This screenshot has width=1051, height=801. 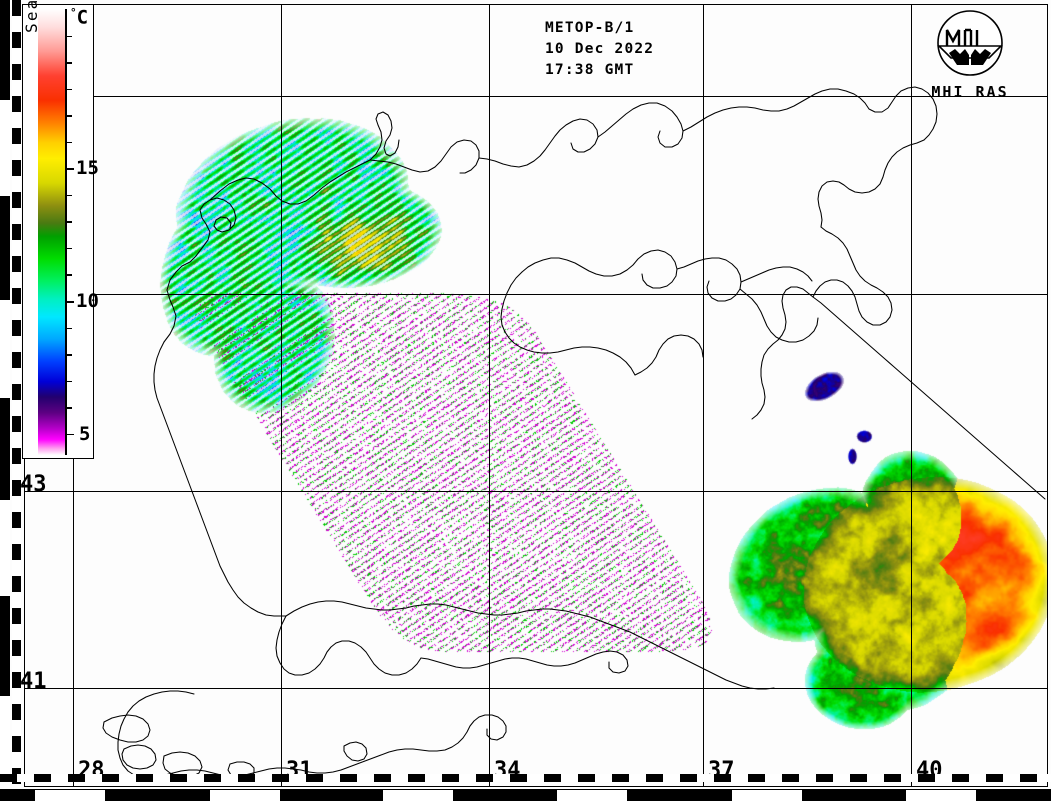 What do you see at coordinates (33, 681) in the screenshot?
I see `ytick-label-41: 41` at bounding box center [33, 681].